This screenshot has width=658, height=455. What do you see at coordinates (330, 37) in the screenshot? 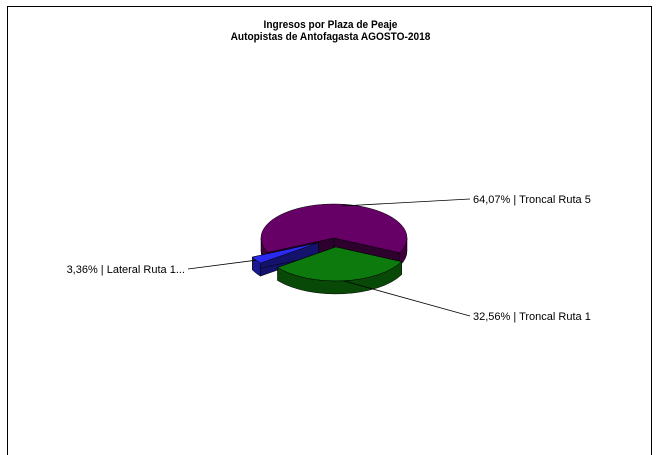
I see `chart-subtitle: Autopistas de Antofagasta AGOSTO-2018` at bounding box center [330, 37].